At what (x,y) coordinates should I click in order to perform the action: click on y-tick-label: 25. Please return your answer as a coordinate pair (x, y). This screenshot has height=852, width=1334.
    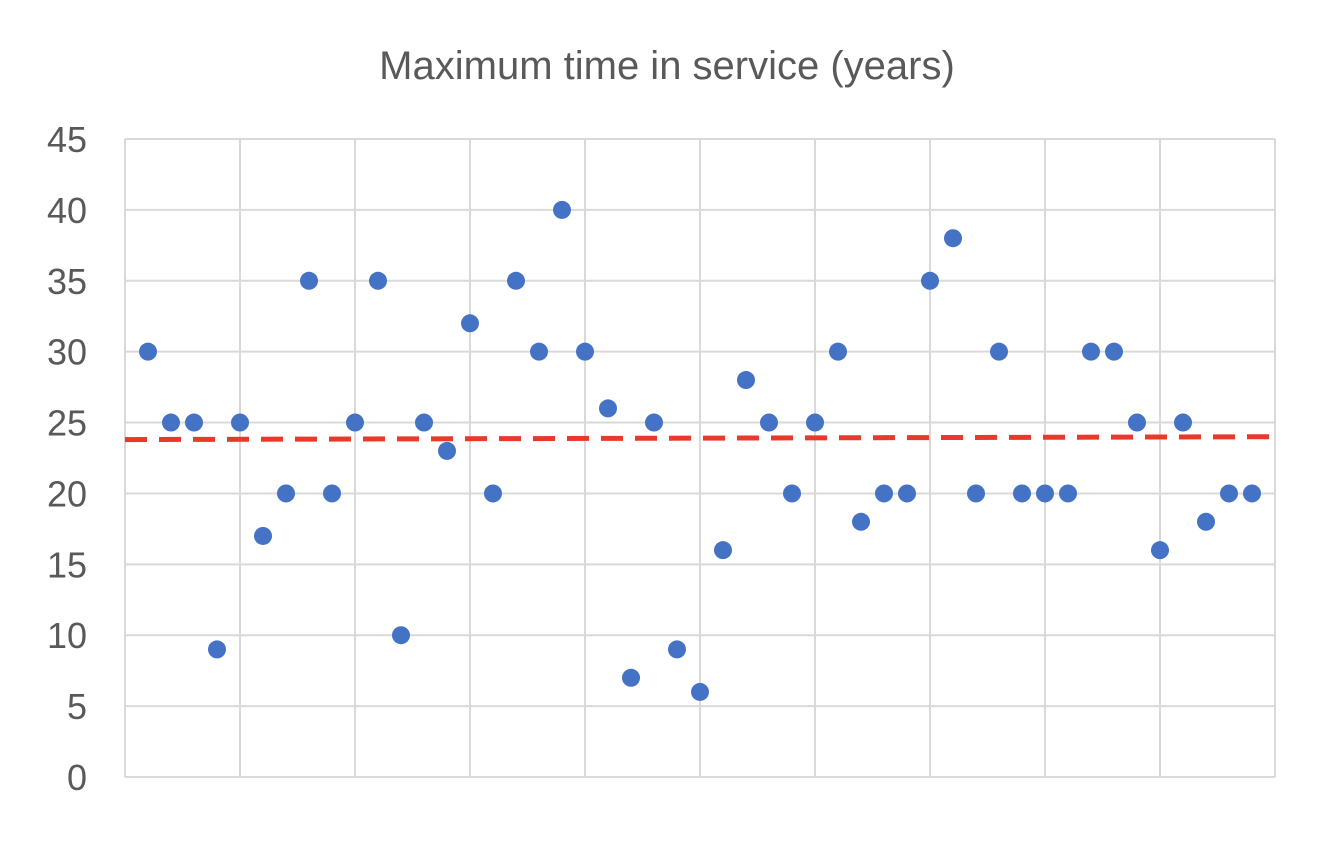
    Looking at the image, I should click on (67, 423).